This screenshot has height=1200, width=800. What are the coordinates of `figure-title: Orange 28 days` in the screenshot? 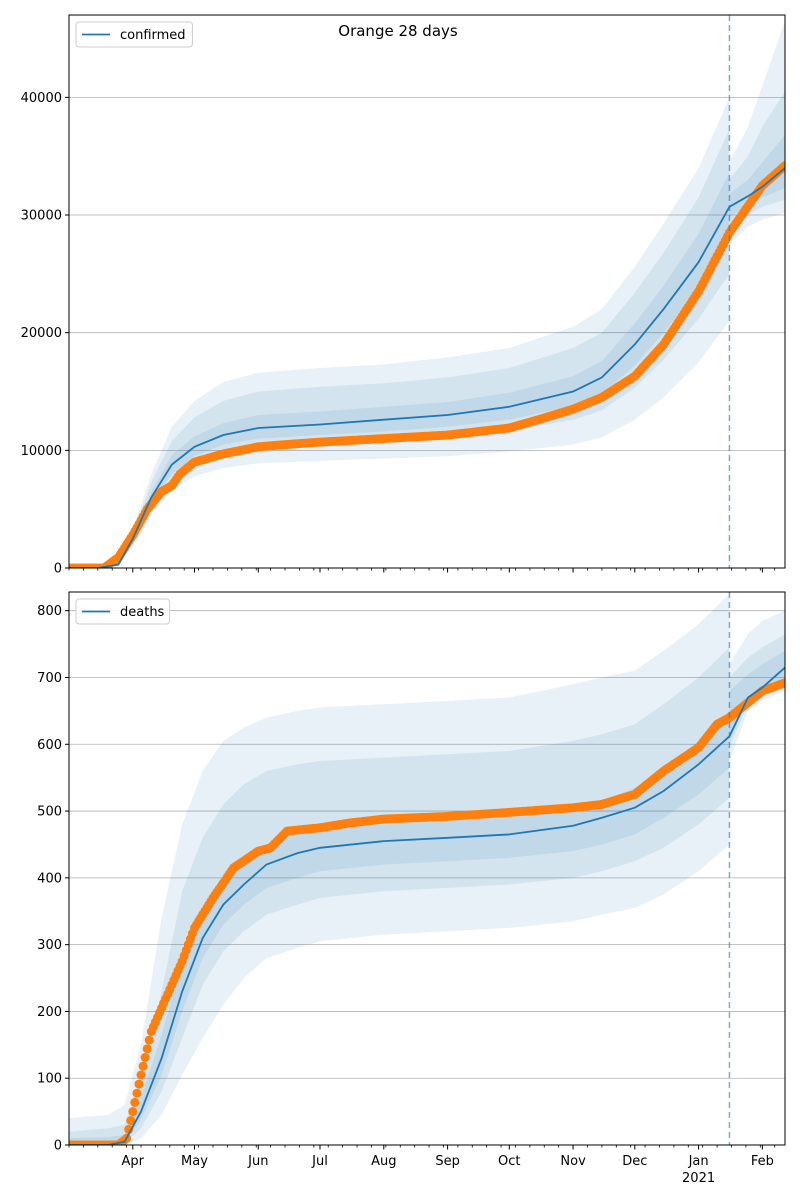 It's located at (398, 31).